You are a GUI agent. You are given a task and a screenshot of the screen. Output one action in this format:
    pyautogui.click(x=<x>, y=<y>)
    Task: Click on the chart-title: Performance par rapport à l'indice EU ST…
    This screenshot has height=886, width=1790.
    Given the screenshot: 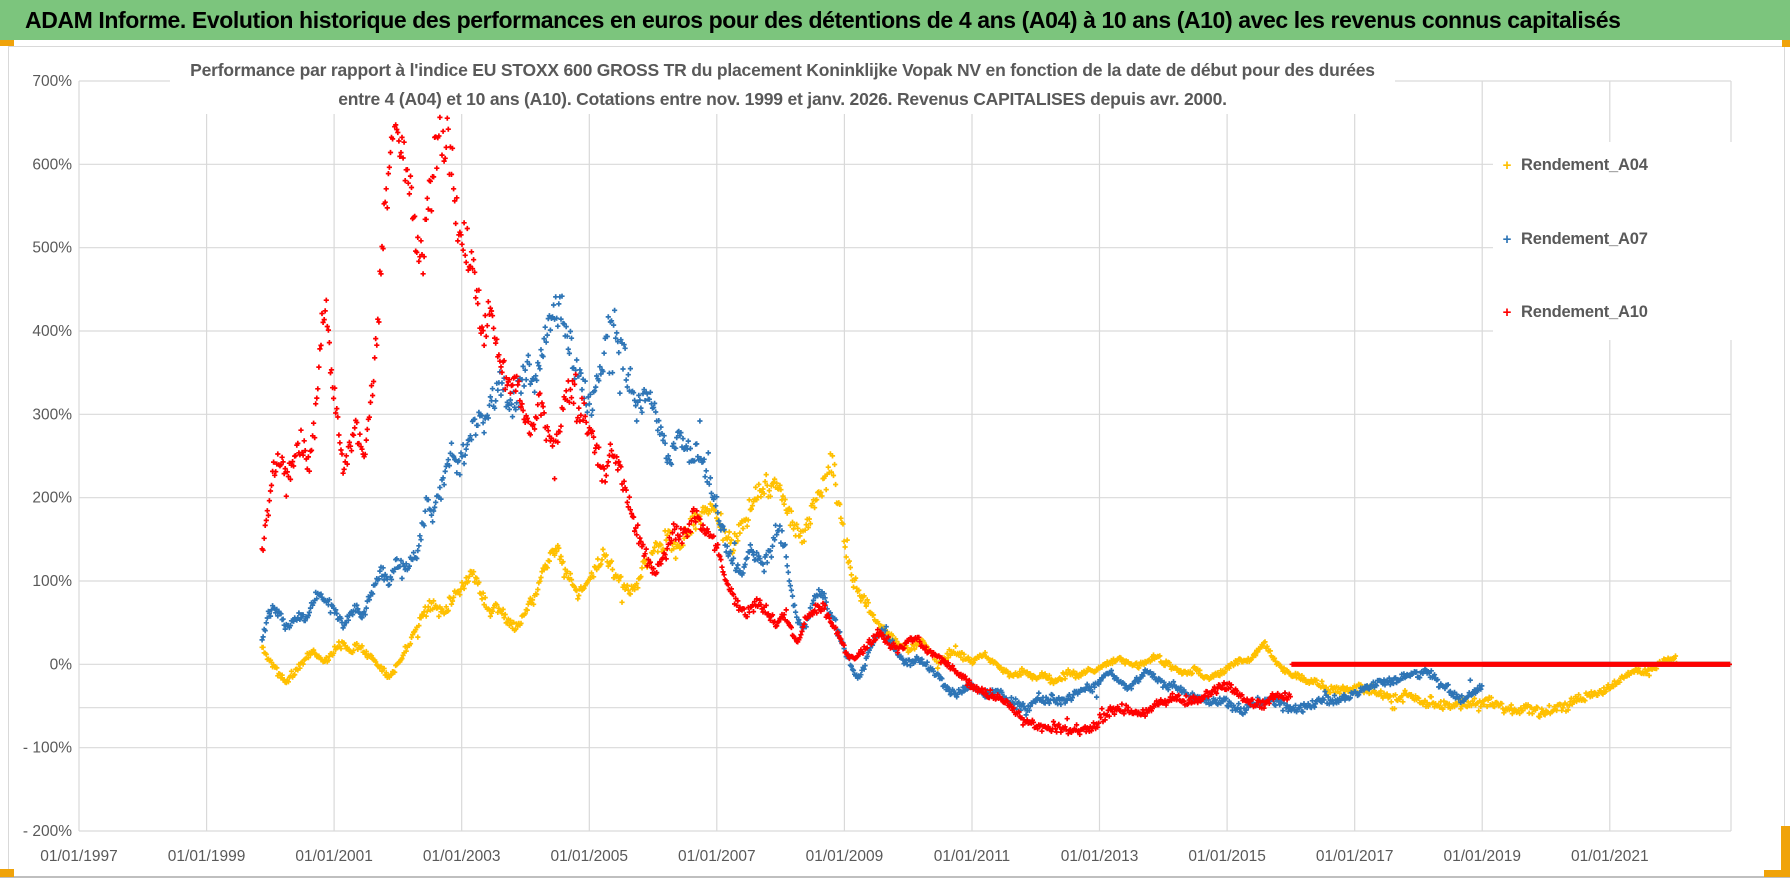 What is the action you would take?
    pyautogui.click(x=782, y=85)
    